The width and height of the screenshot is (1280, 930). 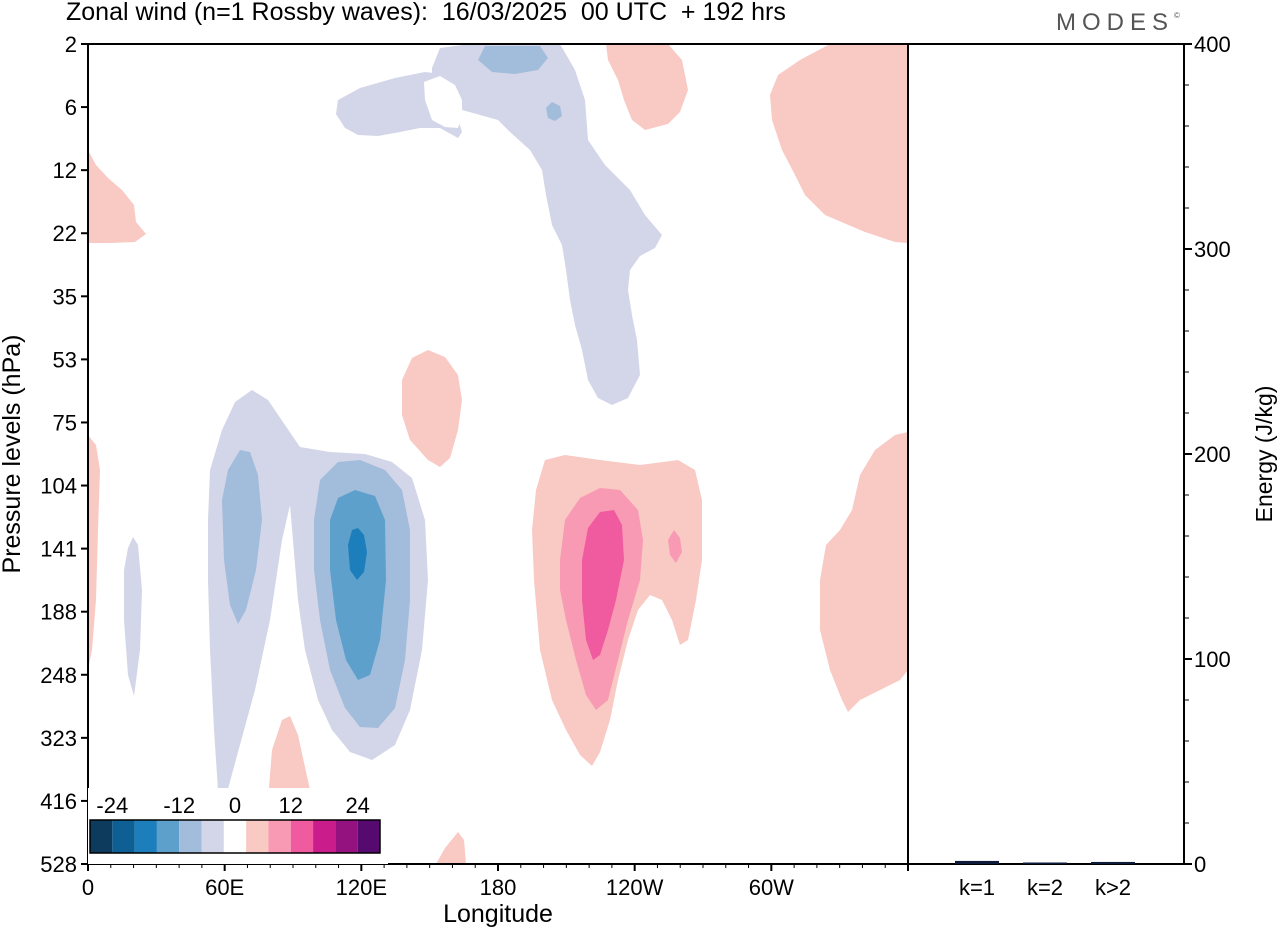 I want to click on pressure-tick-label: 35, so click(x=65, y=296).